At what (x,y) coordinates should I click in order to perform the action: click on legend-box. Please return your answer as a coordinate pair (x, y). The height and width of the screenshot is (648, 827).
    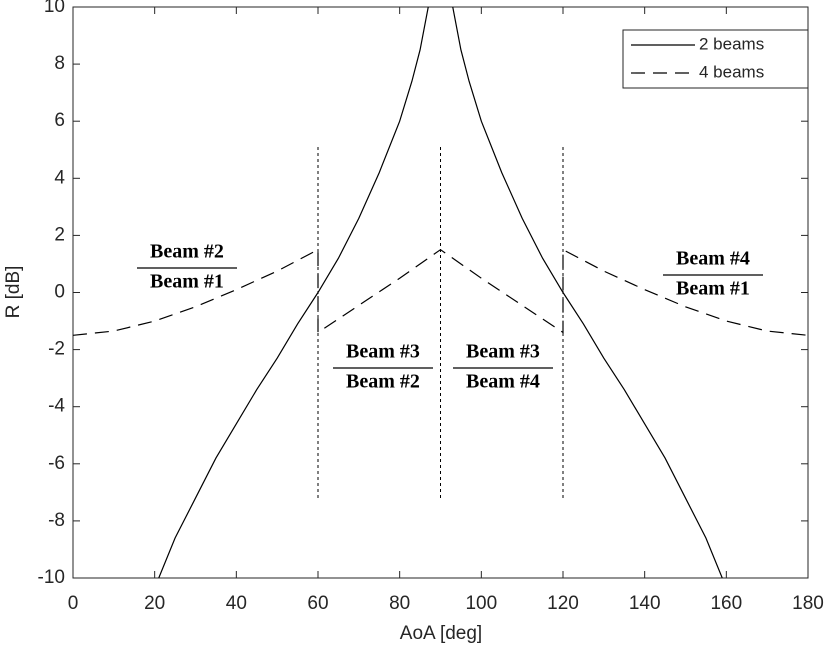
    Looking at the image, I should click on (715, 59).